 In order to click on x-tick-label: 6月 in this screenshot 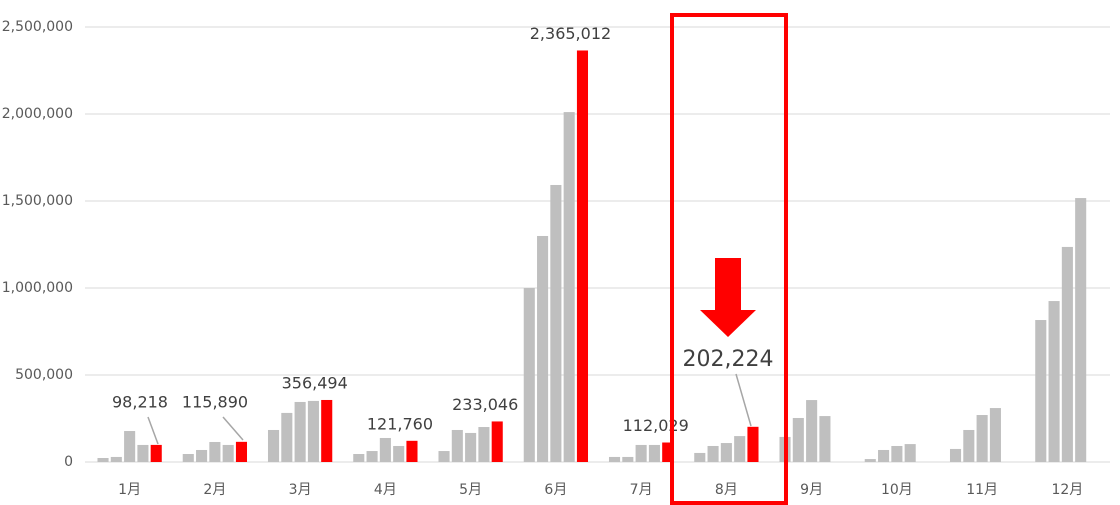, I will do `click(555, 490)`.